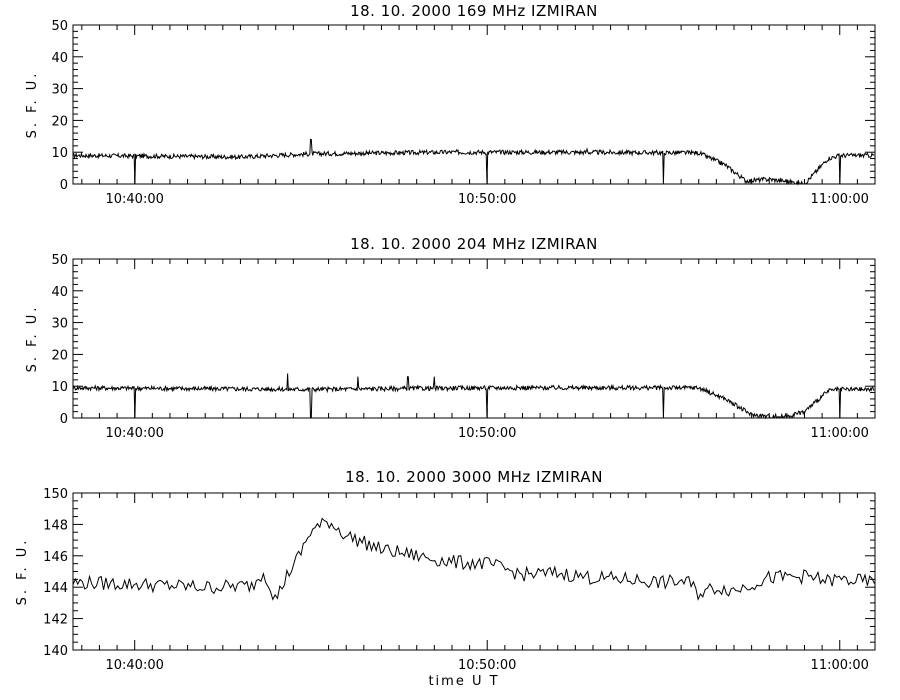 Image resolution: width=900 pixels, height=700 pixels. What do you see at coordinates (474, 11) in the screenshot?
I see `chart-title: 18. 10. 2000 169 MHz IZMIRAN` at bounding box center [474, 11].